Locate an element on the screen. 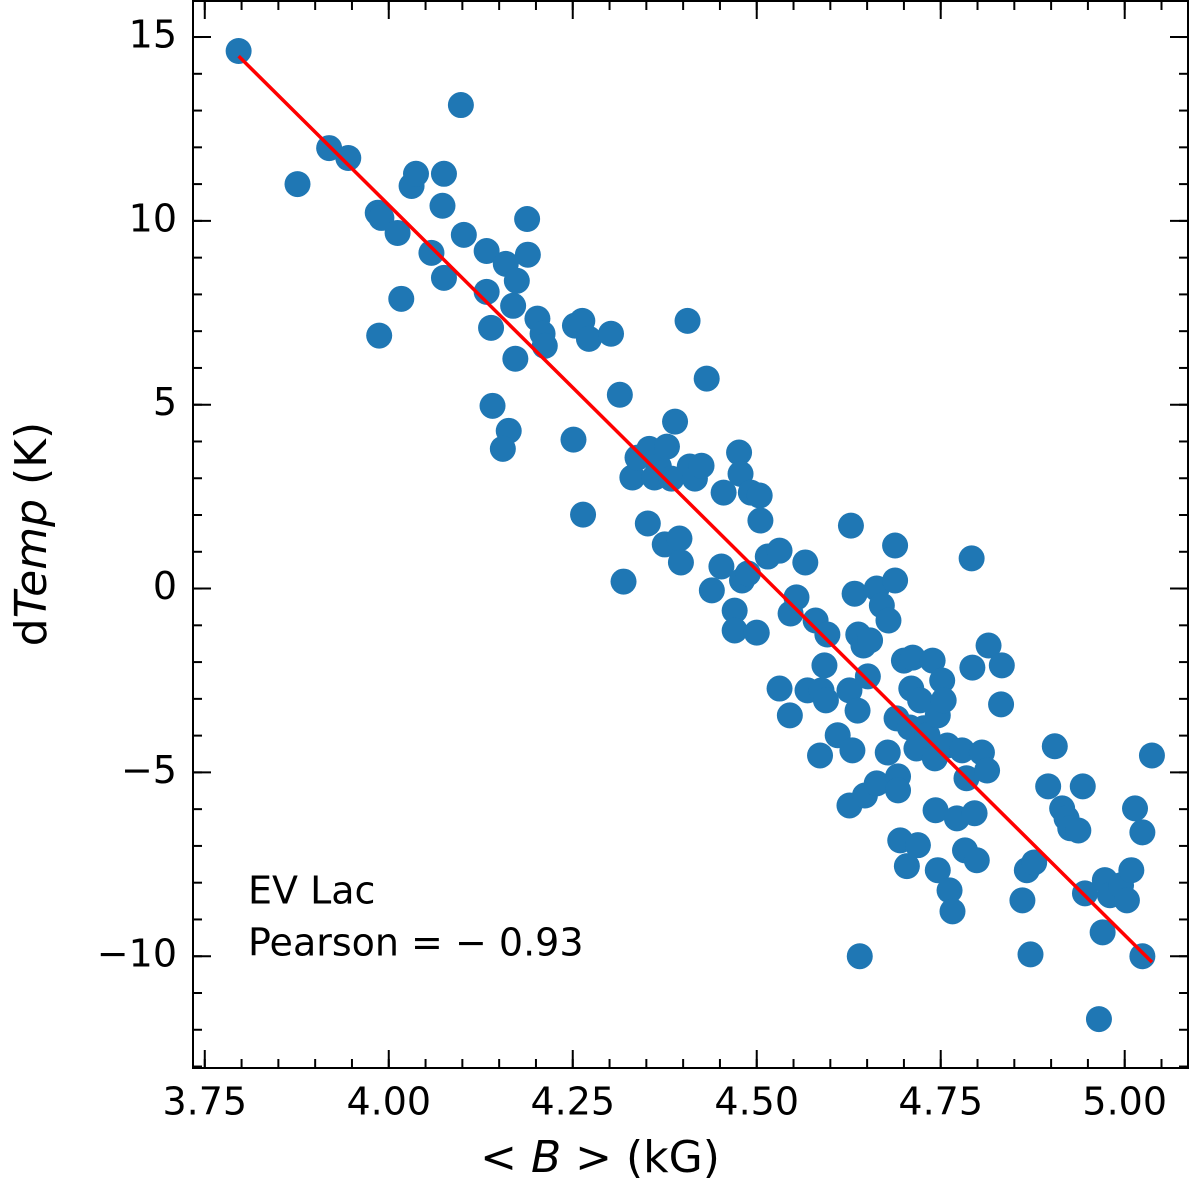  x-tick-label: 4.50 is located at coordinates (756, 1102).